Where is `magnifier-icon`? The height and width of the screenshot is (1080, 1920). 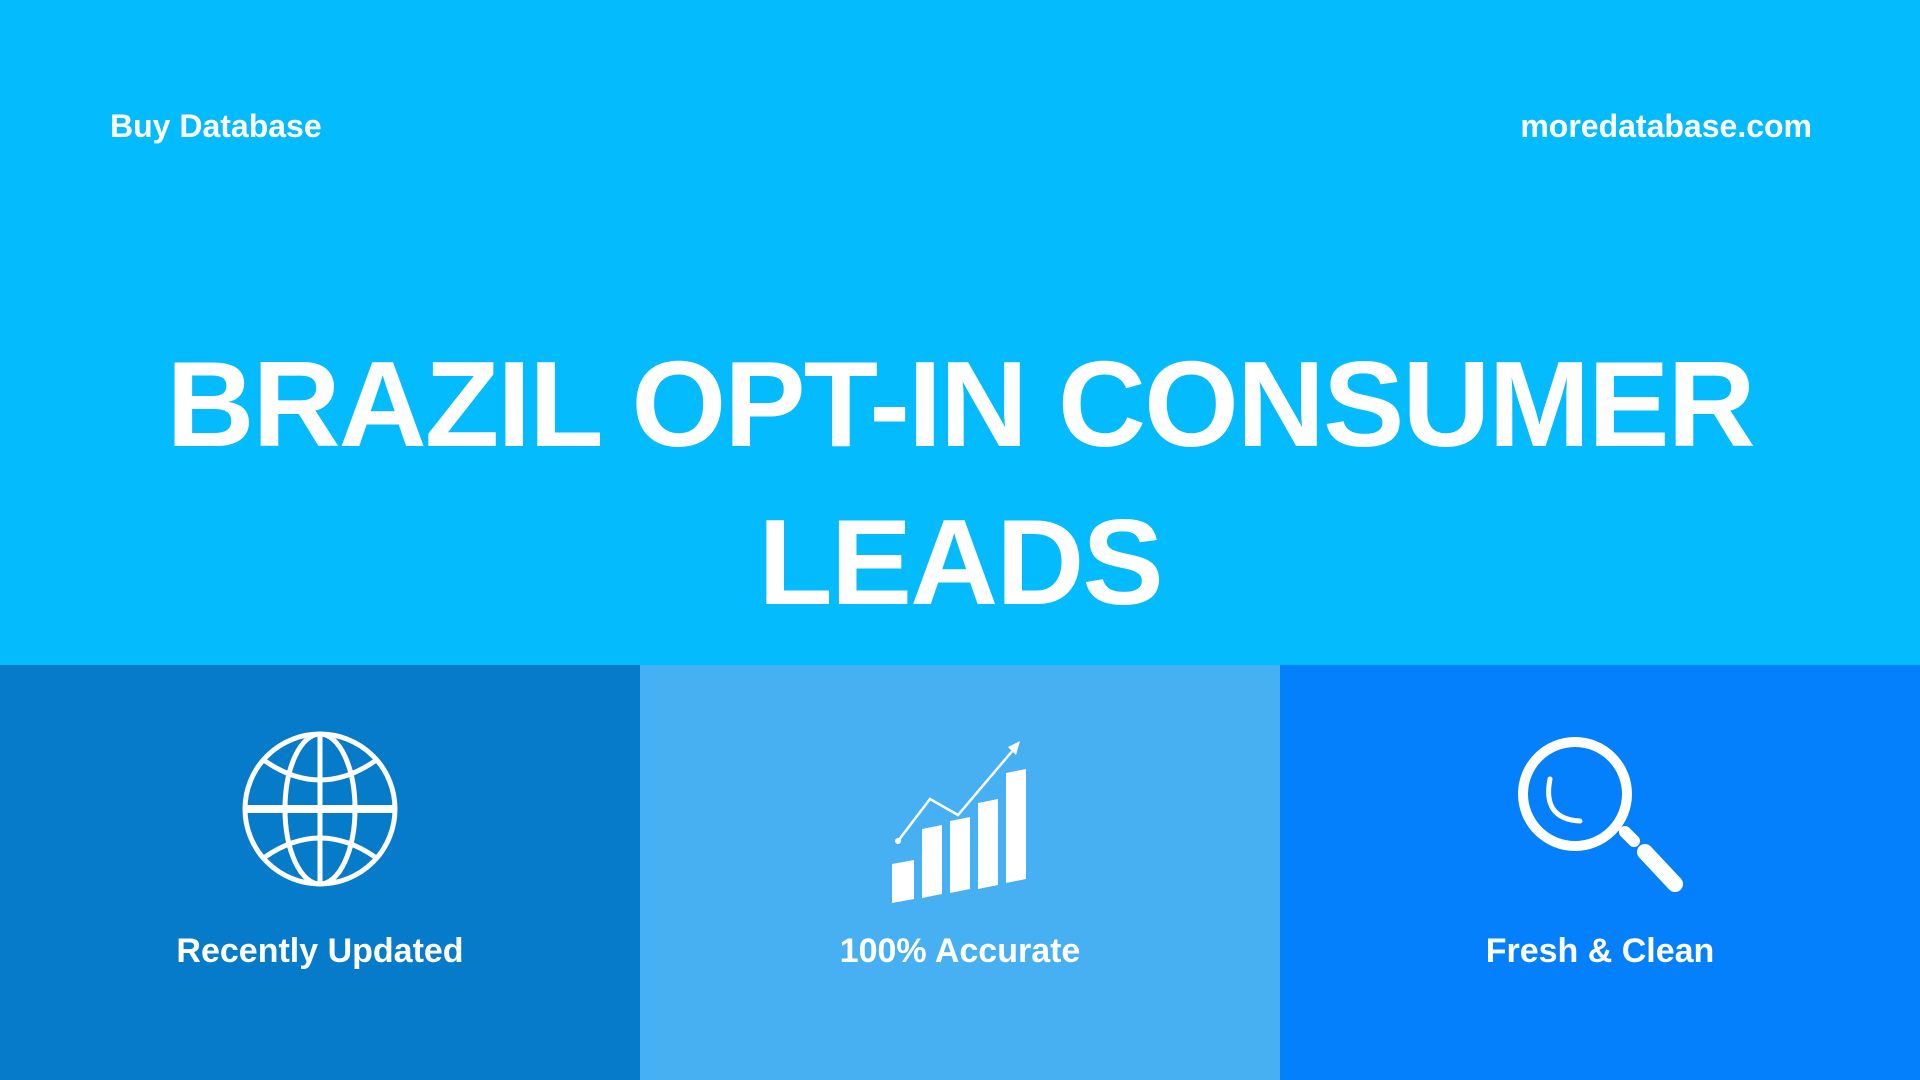 magnifier-icon is located at coordinates (1600, 814).